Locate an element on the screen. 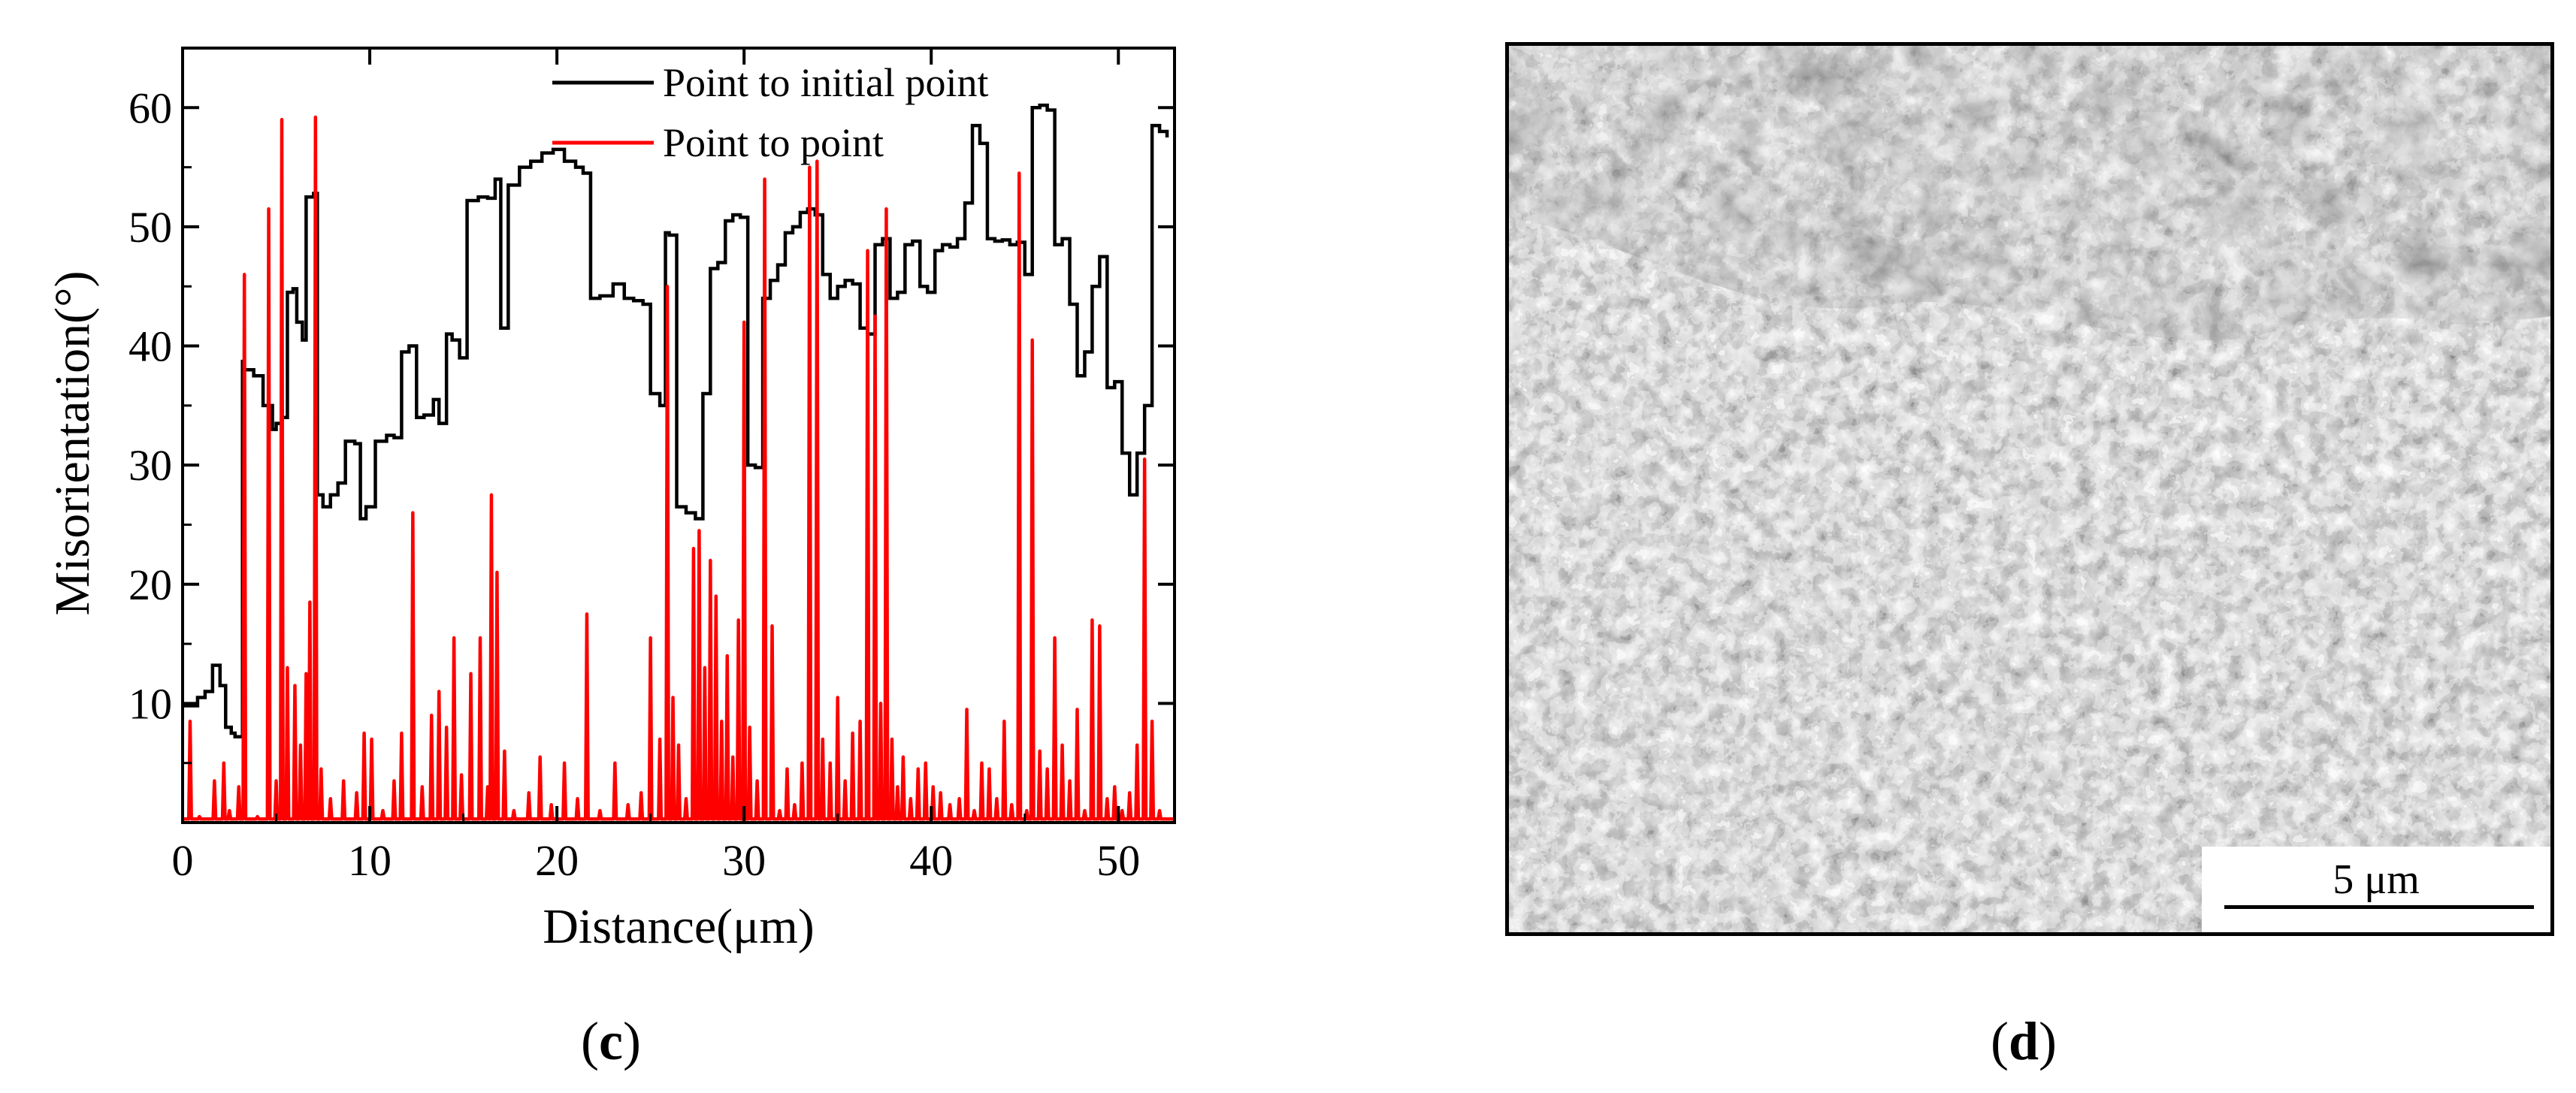 Image resolution: width=2576 pixels, height=1093 pixels. x-tick-label: 50 is located at coordinates (1118, 860).